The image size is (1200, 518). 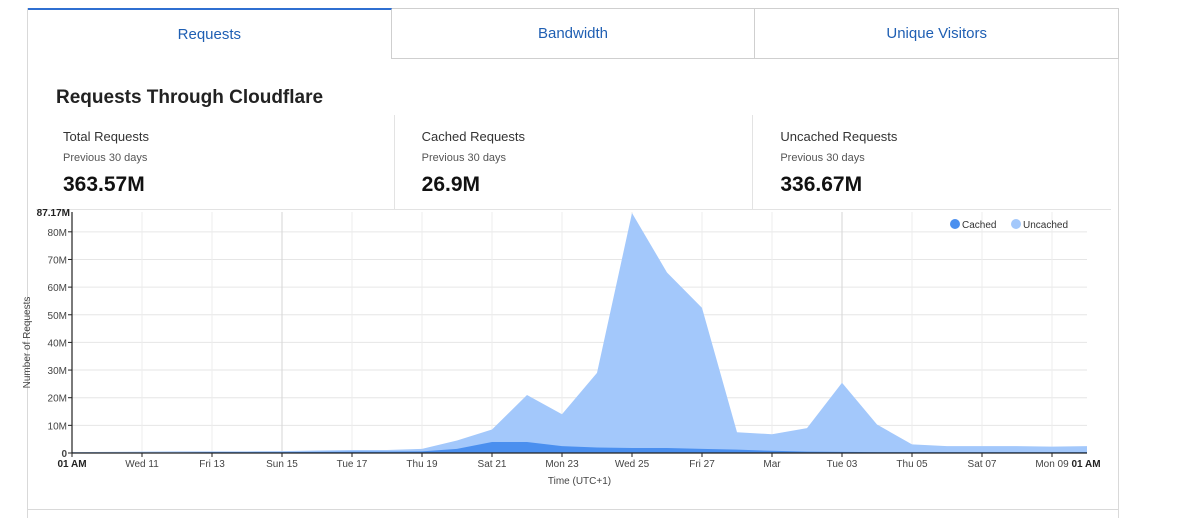 I want to click on stat-value: 363.57M, so click(x=104, y=184).